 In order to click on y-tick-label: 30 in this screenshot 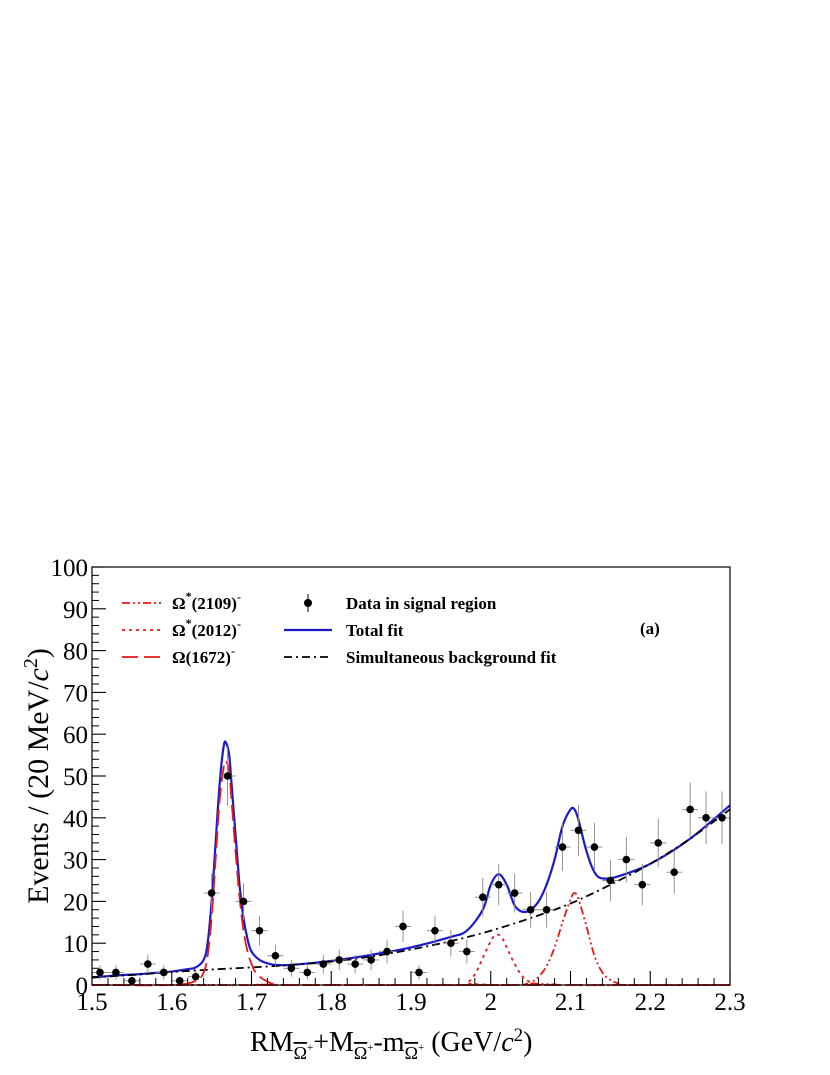, I will do `click(75, 861)`.